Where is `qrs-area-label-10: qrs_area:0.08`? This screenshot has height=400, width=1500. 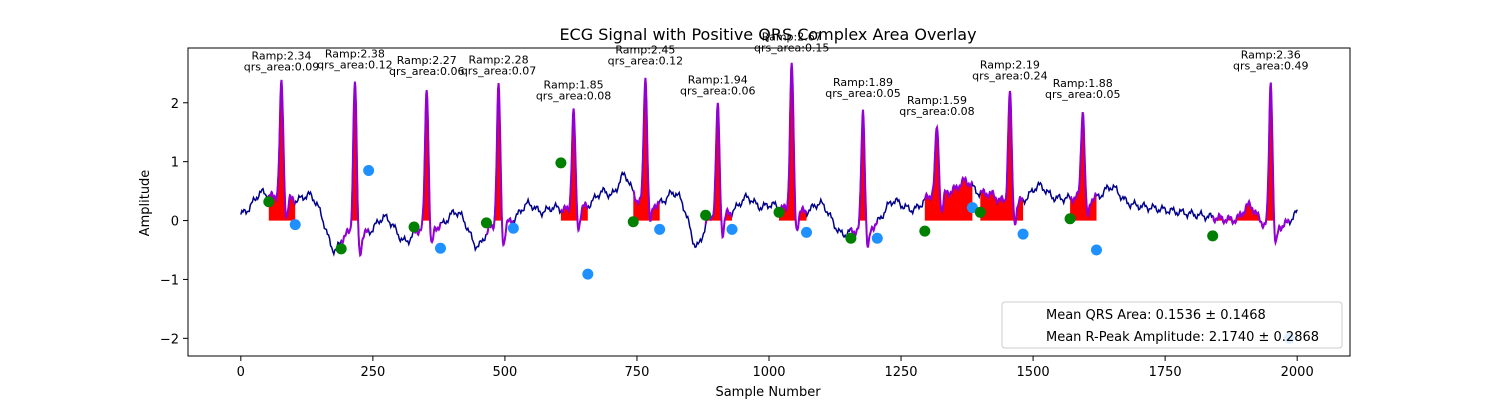 qrs-area-label-10: qrs_area:0.08 is located at coordinates (936, 111).